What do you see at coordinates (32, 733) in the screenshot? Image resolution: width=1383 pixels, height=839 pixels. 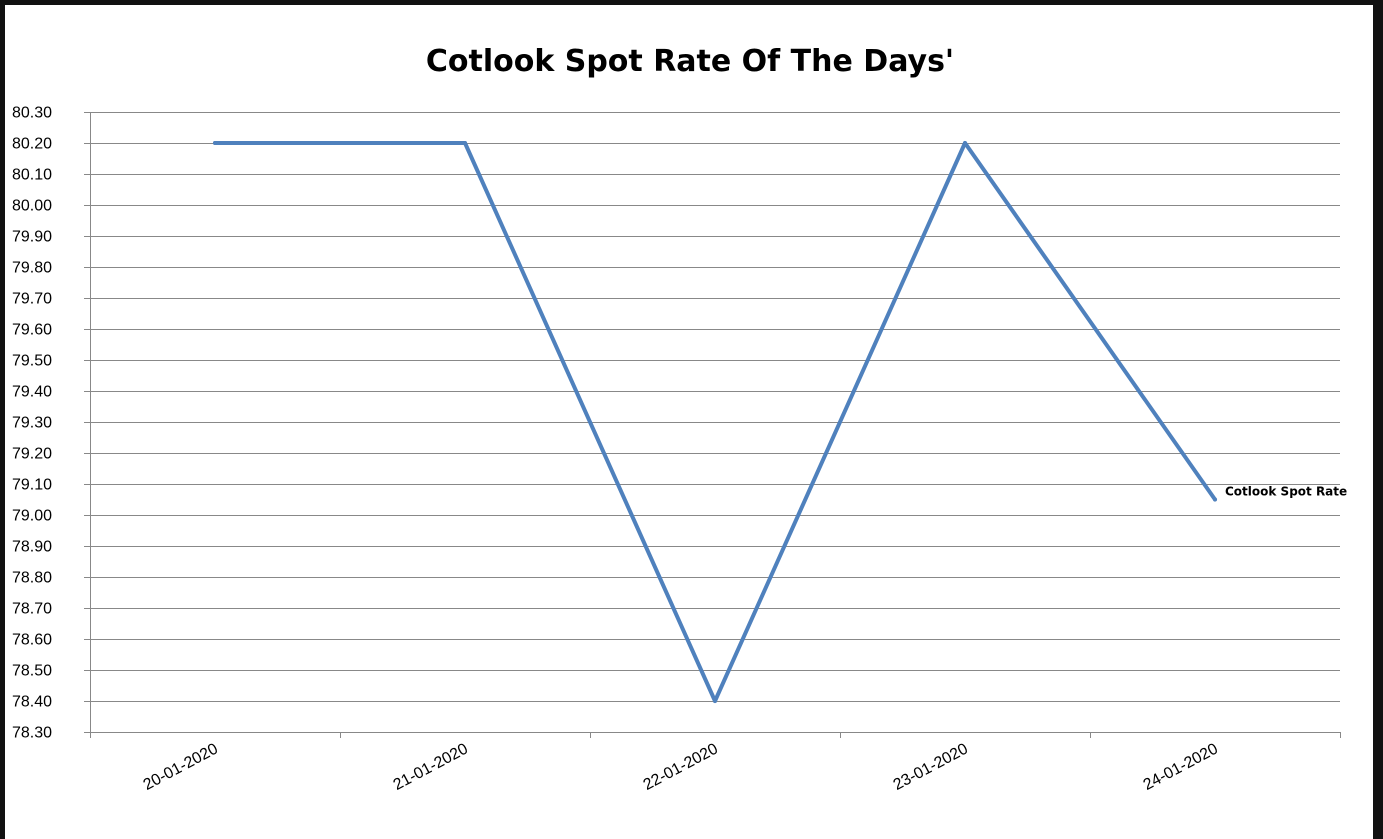 I see `y-tick-label: 78.30` at bounding box center [32, 733].